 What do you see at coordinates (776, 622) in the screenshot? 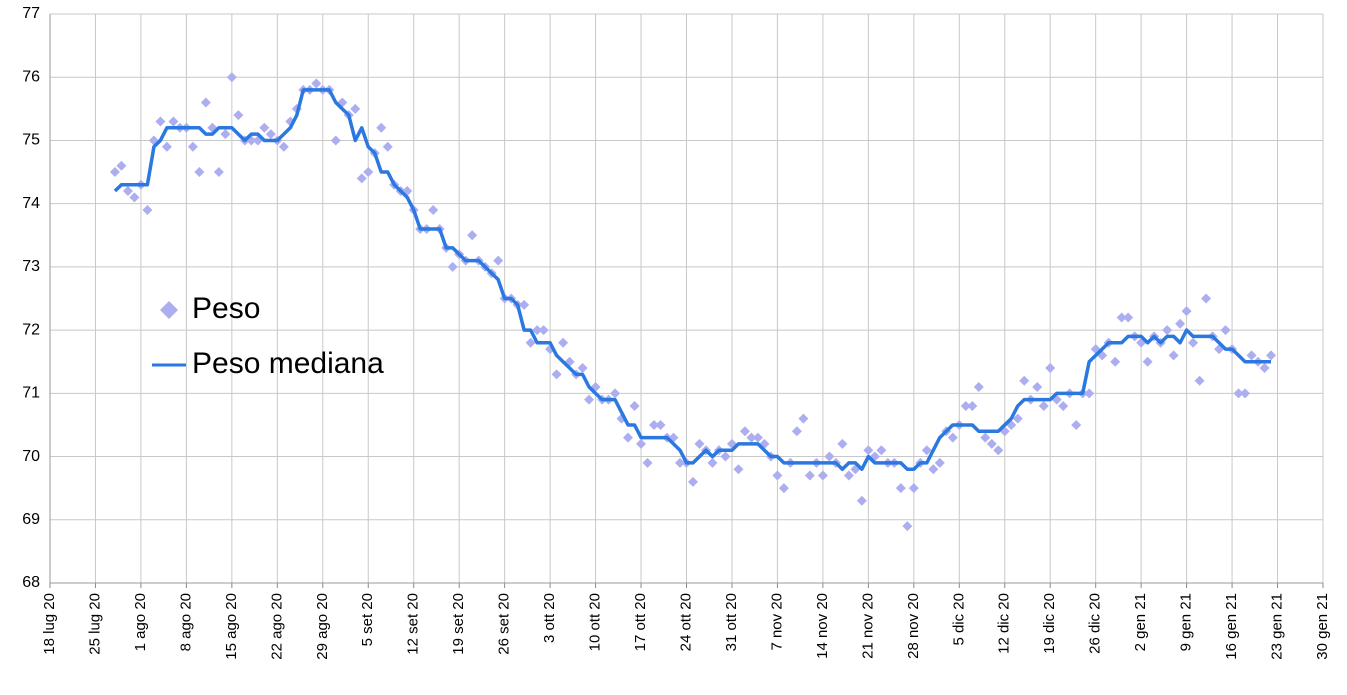
I see `x-tick-label: 7 nov 20` at bounding box center [776, 622].